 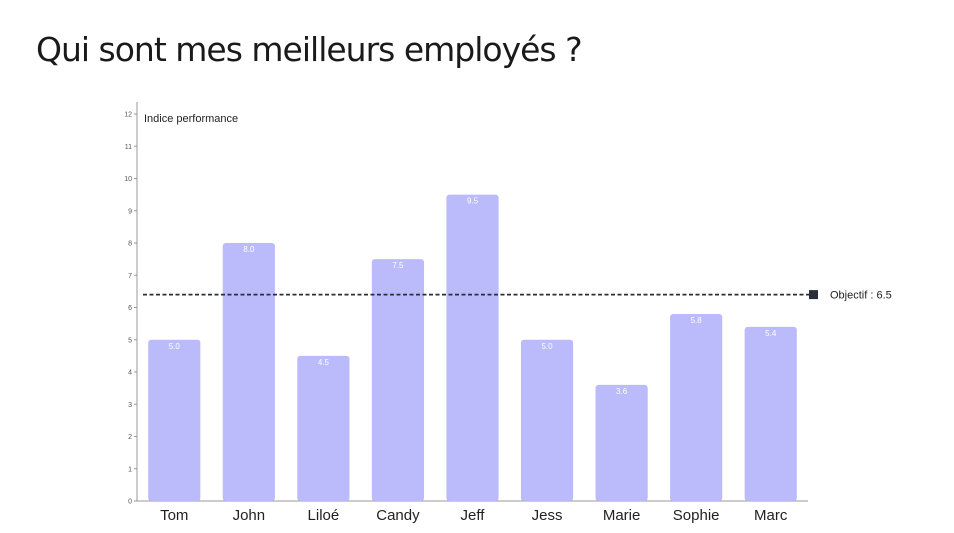 I want to click on y-tick-label: 4, so click(x=130, y=373).